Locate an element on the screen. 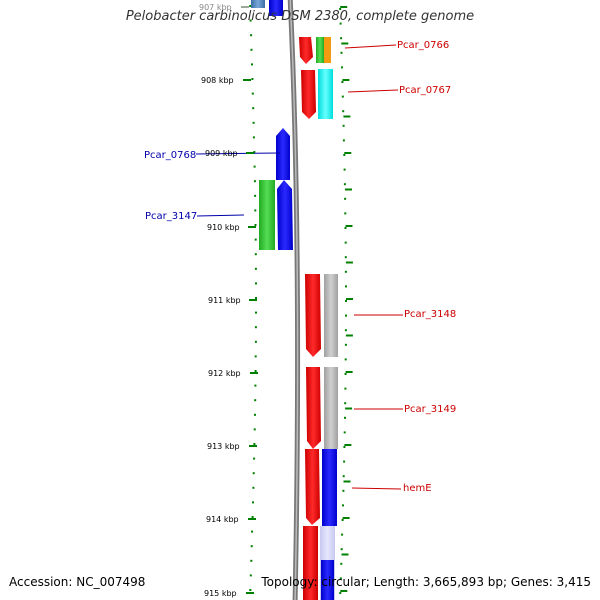  gene-label-heme: hemE is located at coordinates (417, 488).